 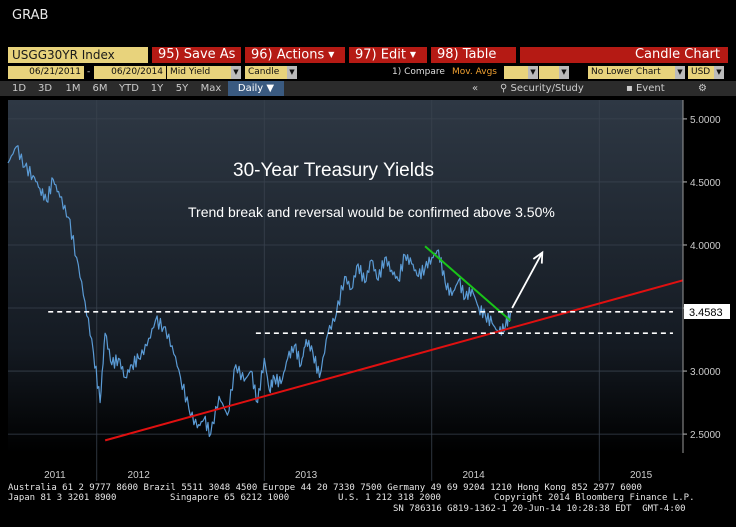 I want to click on y-tick-label: 4.0000, so click(x=705, y=246).